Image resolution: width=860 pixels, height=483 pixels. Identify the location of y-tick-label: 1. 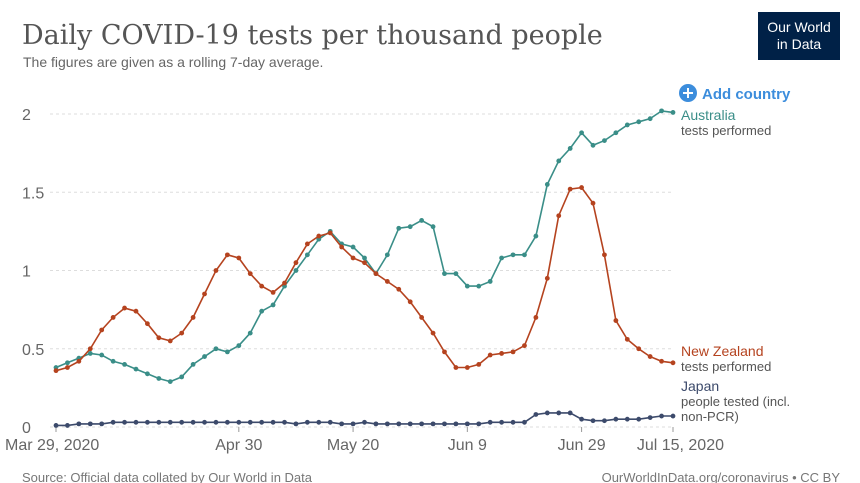
(26, 272).